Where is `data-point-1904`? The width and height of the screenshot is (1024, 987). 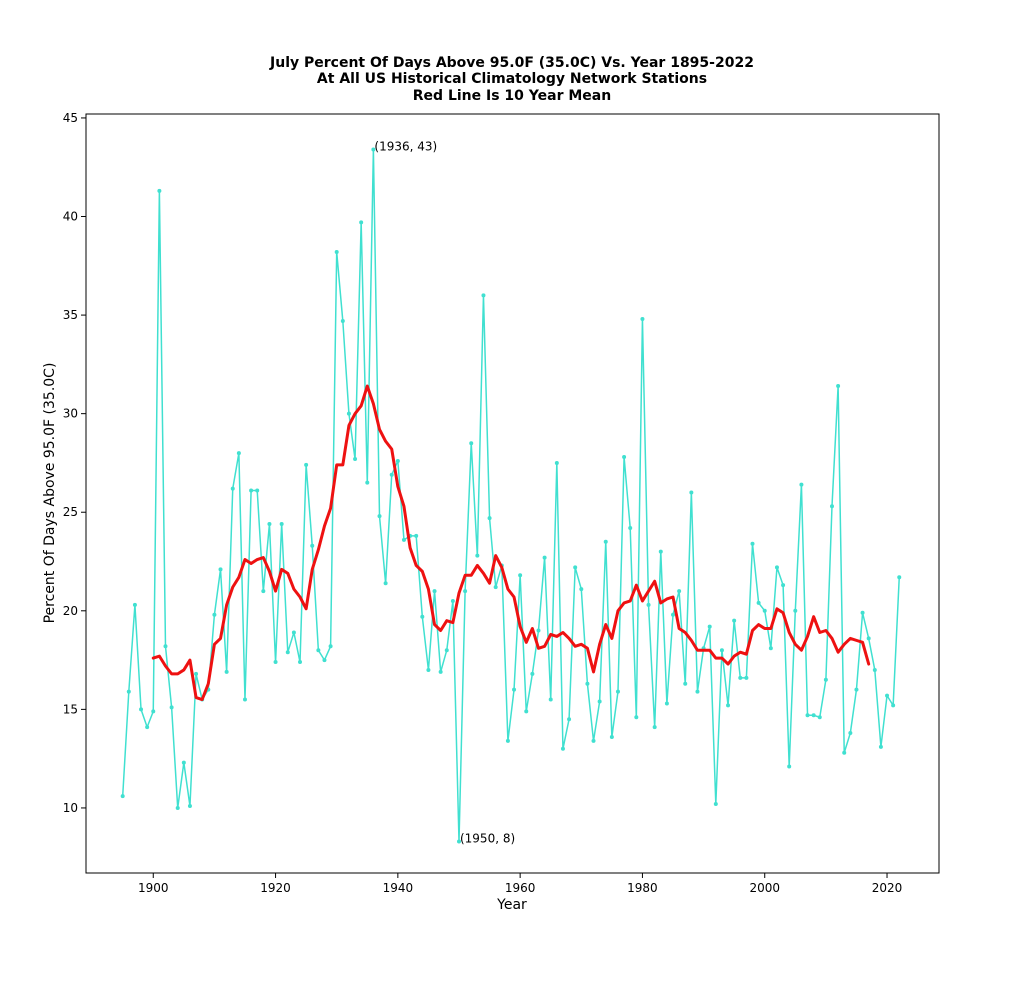
data-point-1904 is located at coordinates (177, 807).